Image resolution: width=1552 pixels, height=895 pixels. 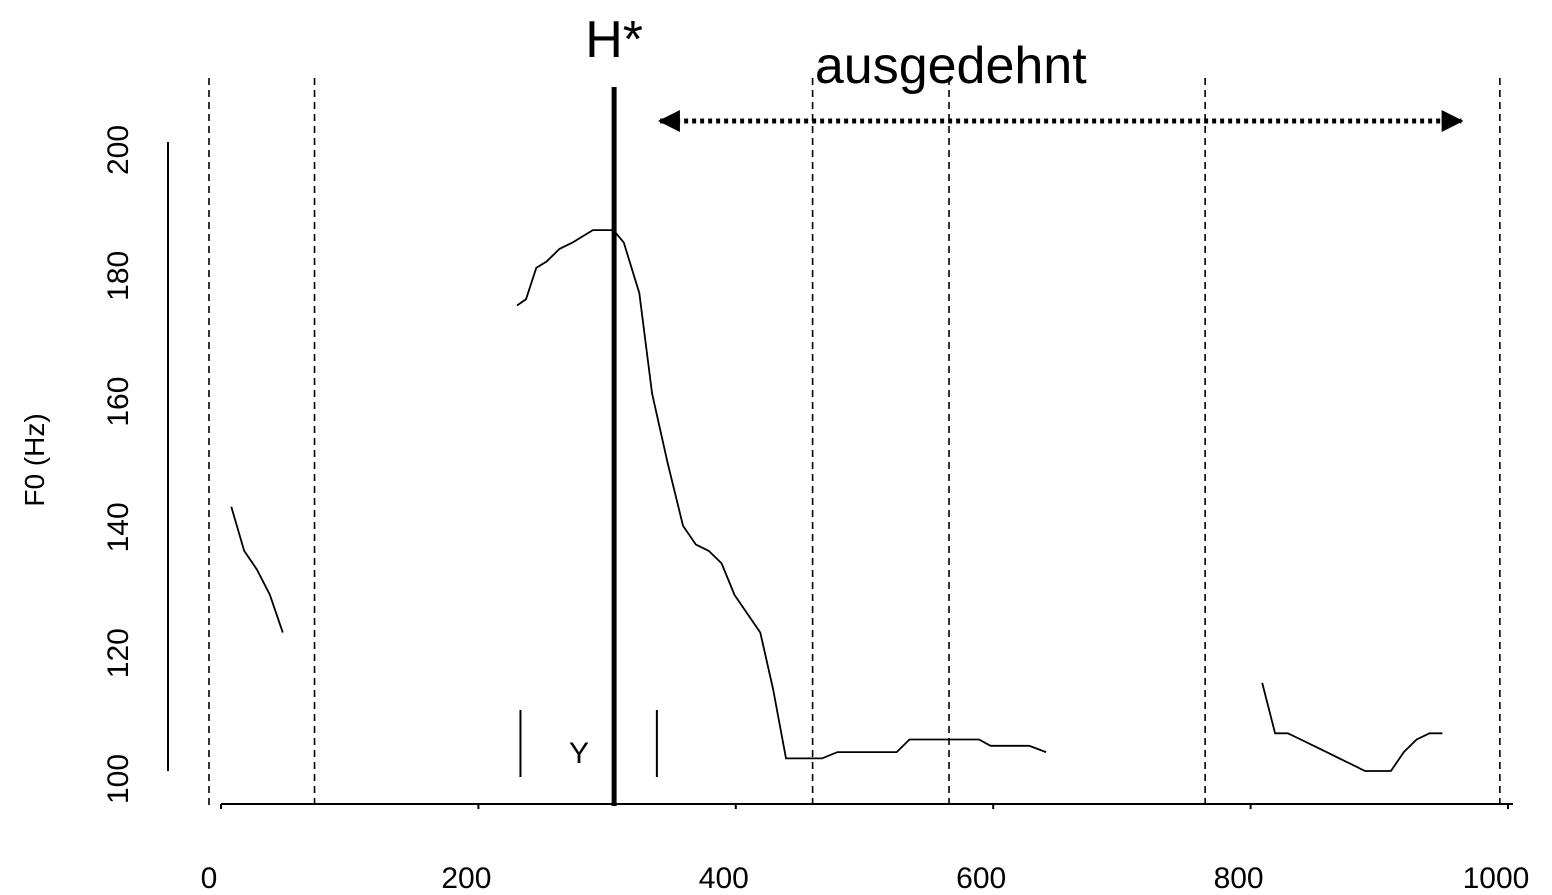 I want to click on y-tick-label-100: 100, so click(x=118, y=779).